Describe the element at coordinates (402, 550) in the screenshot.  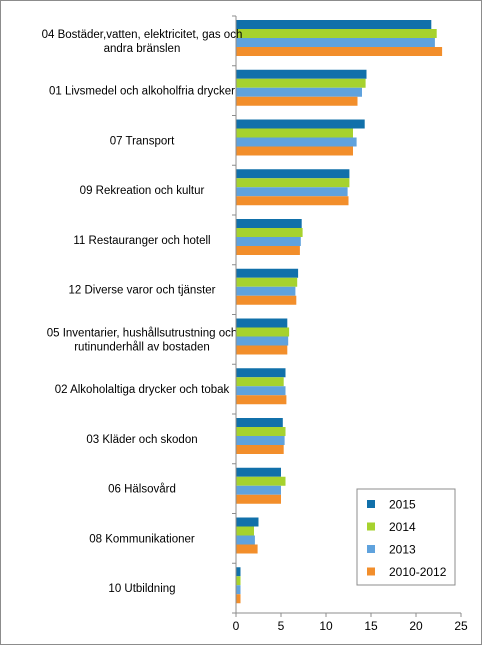
I see `legend-label-2013: 2013` at that location.